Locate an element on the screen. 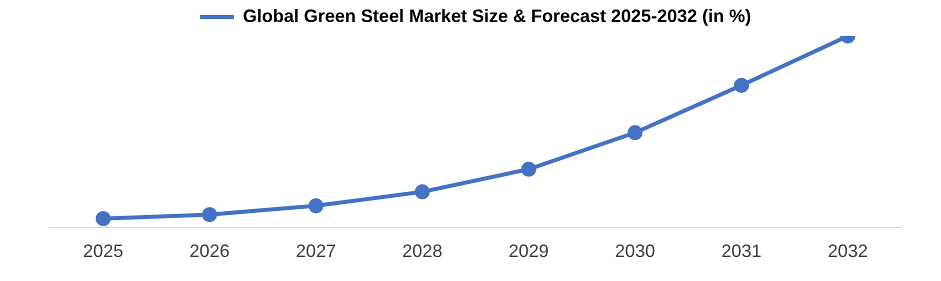 The height and width of the screenshot is (281, 941). x-tick-label: 2032 is located at coordinates (848, 251).